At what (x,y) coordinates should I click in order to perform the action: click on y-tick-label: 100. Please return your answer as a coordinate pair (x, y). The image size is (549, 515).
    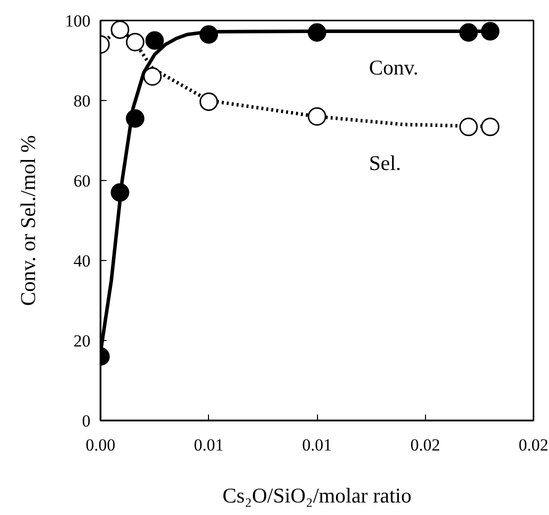
    Looking at the image, I should click on (77, 21).